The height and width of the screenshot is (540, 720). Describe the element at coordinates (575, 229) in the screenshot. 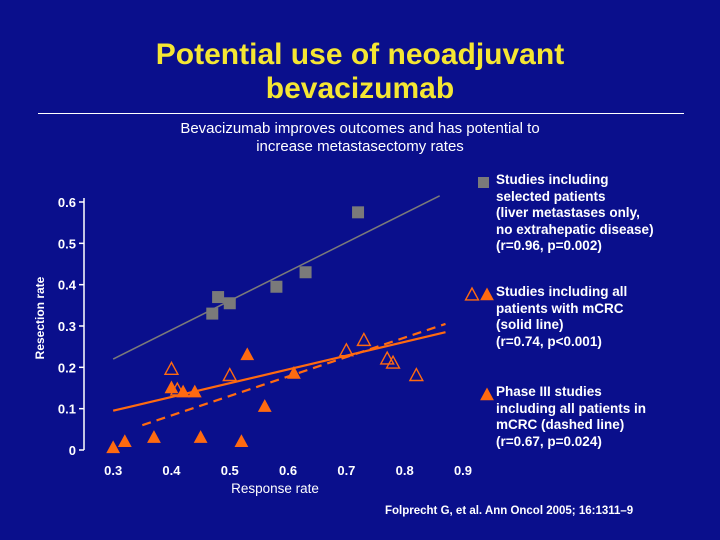

I see `legend-line: no extrahepatic disease)` at that location.